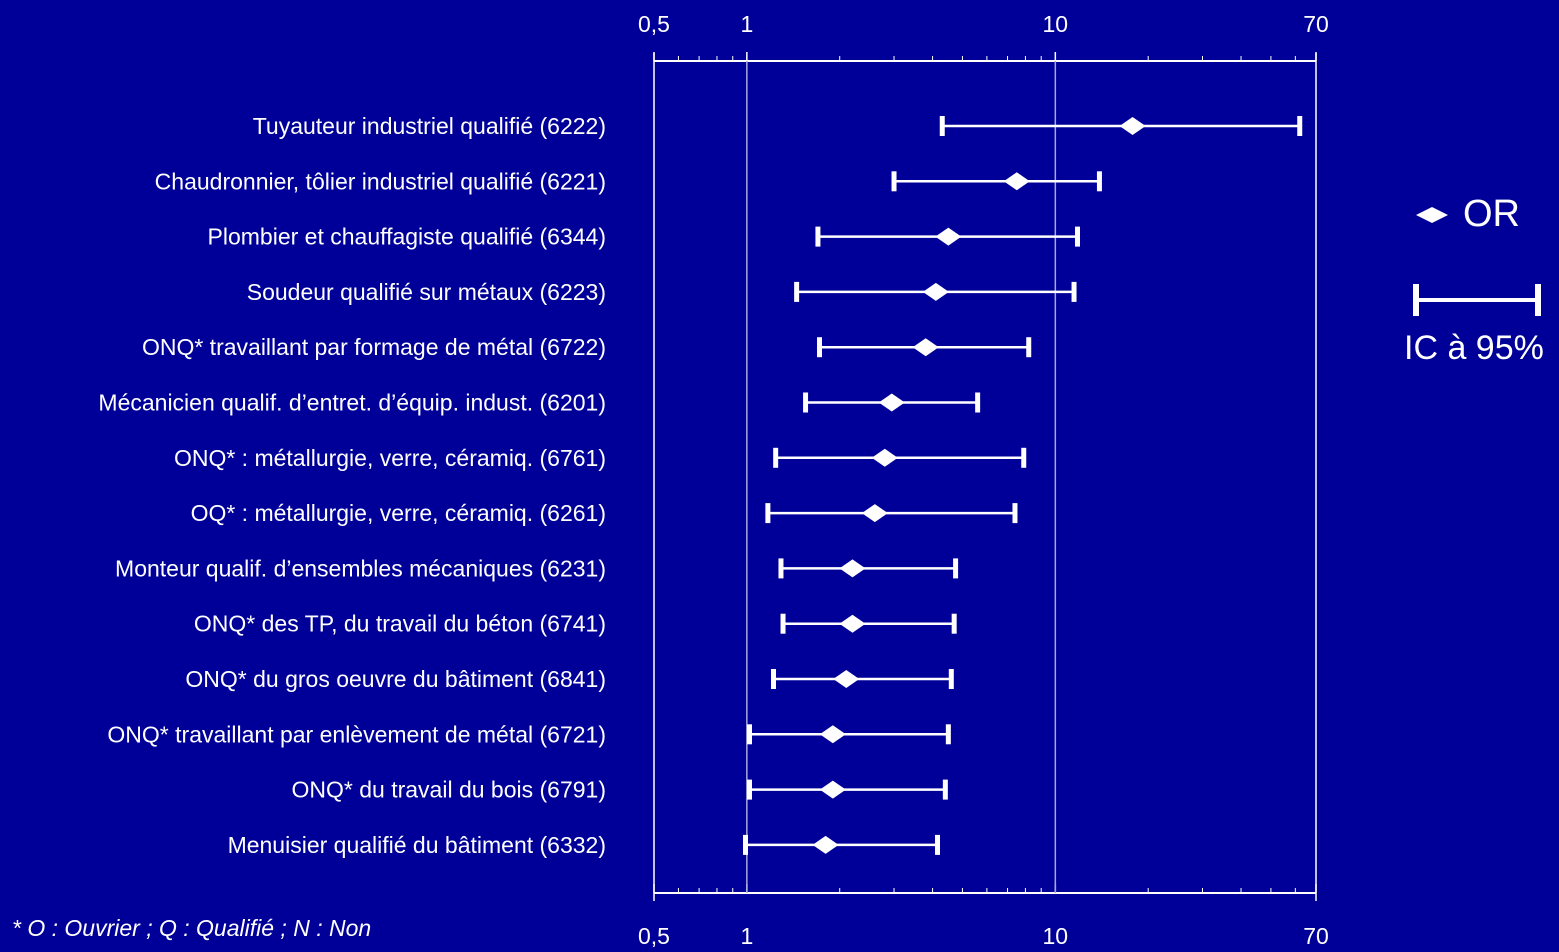 The height and width of the screenshot is (952, 1559). Describe the element at coordinates (1056, 935) in the screenshot. I see `bottom-tick-label: 10` at that location.